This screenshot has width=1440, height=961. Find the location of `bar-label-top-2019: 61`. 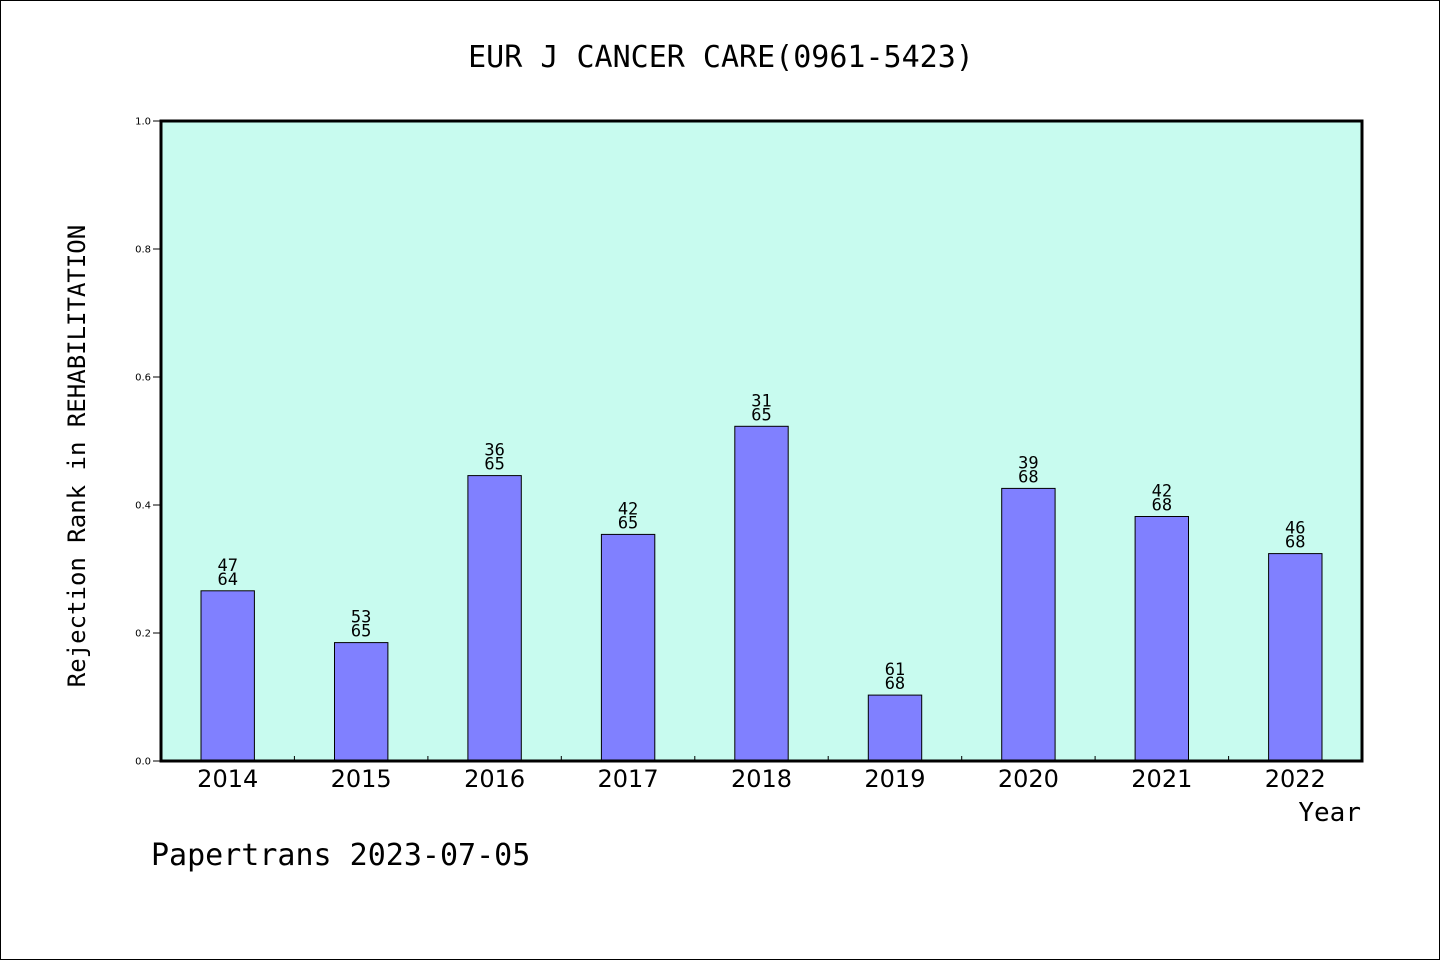

bar-label-top-2019: 61 is located at coordinates (895, 670).